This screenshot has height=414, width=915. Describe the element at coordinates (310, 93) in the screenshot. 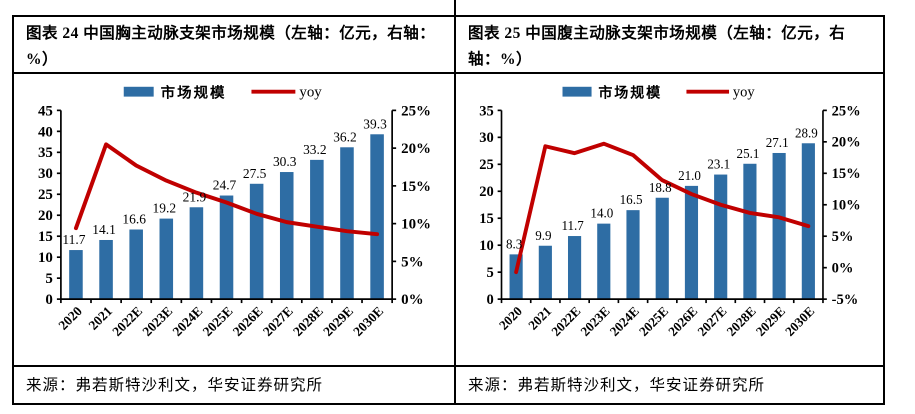

I see `legend-line-label: yoy` at that location.